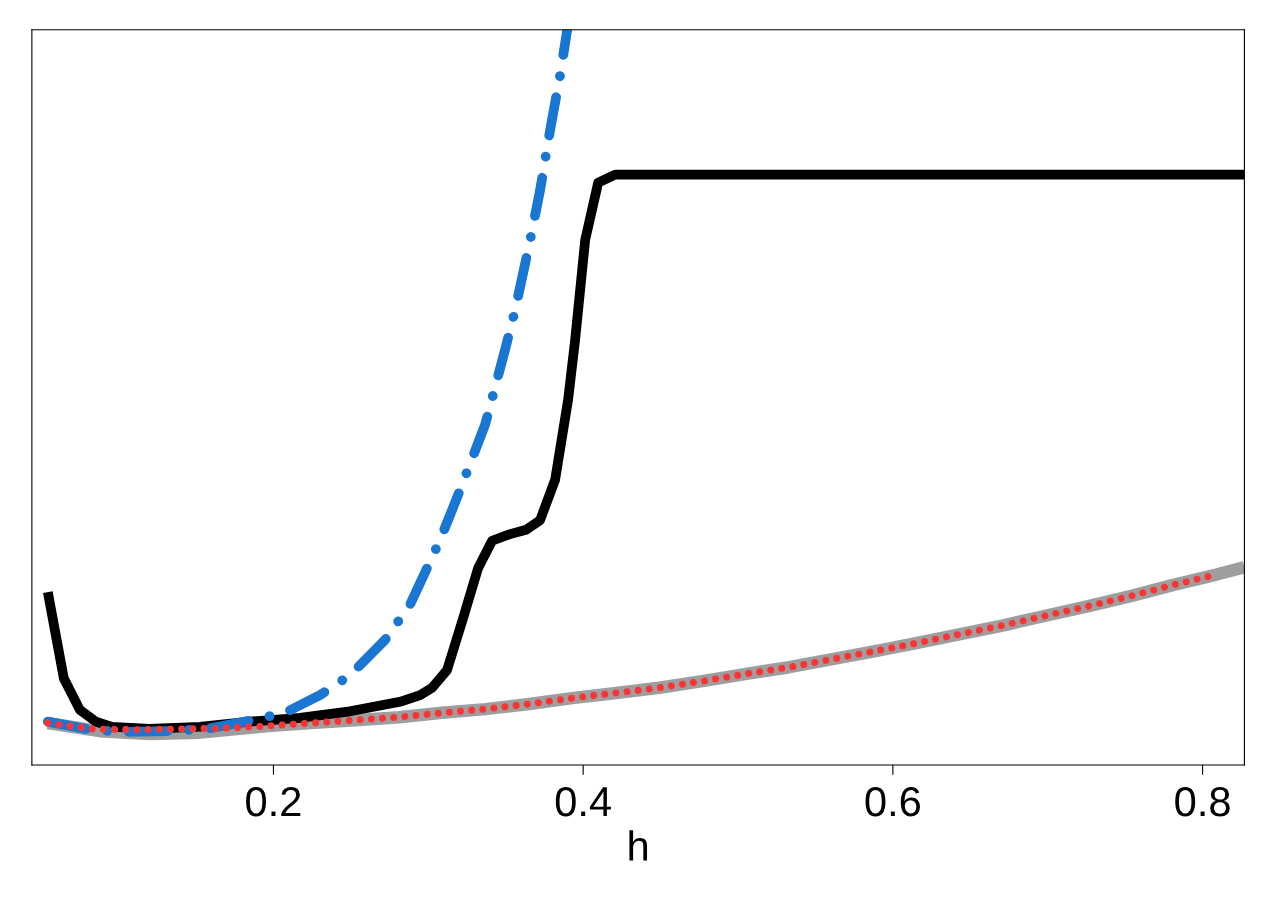 This screenshot has width=1275, height=900. I want to click on x-tick-label: 0.2, so click(273, 801).